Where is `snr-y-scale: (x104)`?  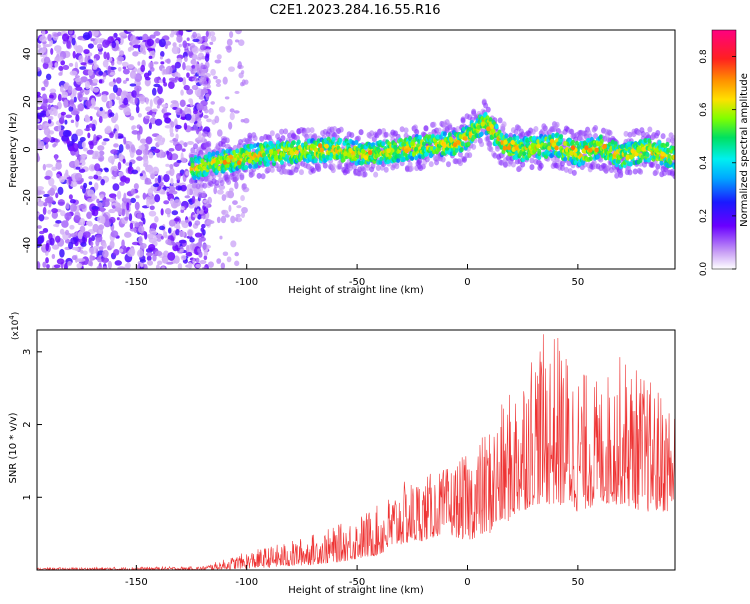 snr-y-scale: (x104) is located at coordinates (14, 326).